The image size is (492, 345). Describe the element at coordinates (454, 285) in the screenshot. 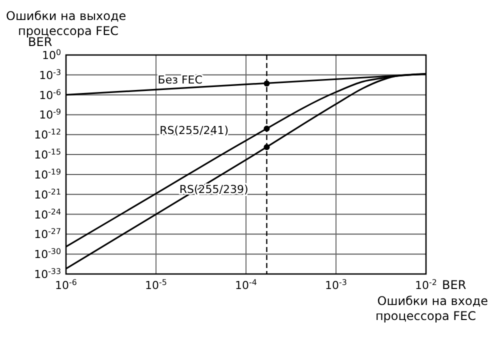

I see `x-axis-title: BER` at that location.